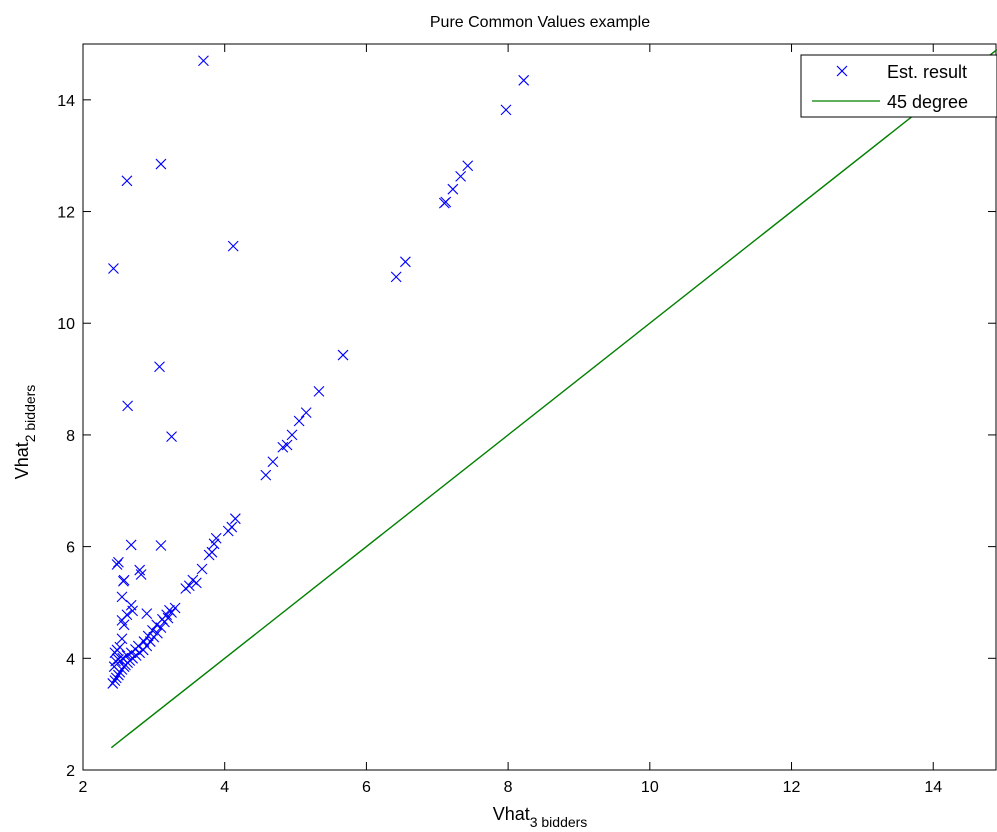  I want to click on x-tick-label: 4, so click(224, 787).